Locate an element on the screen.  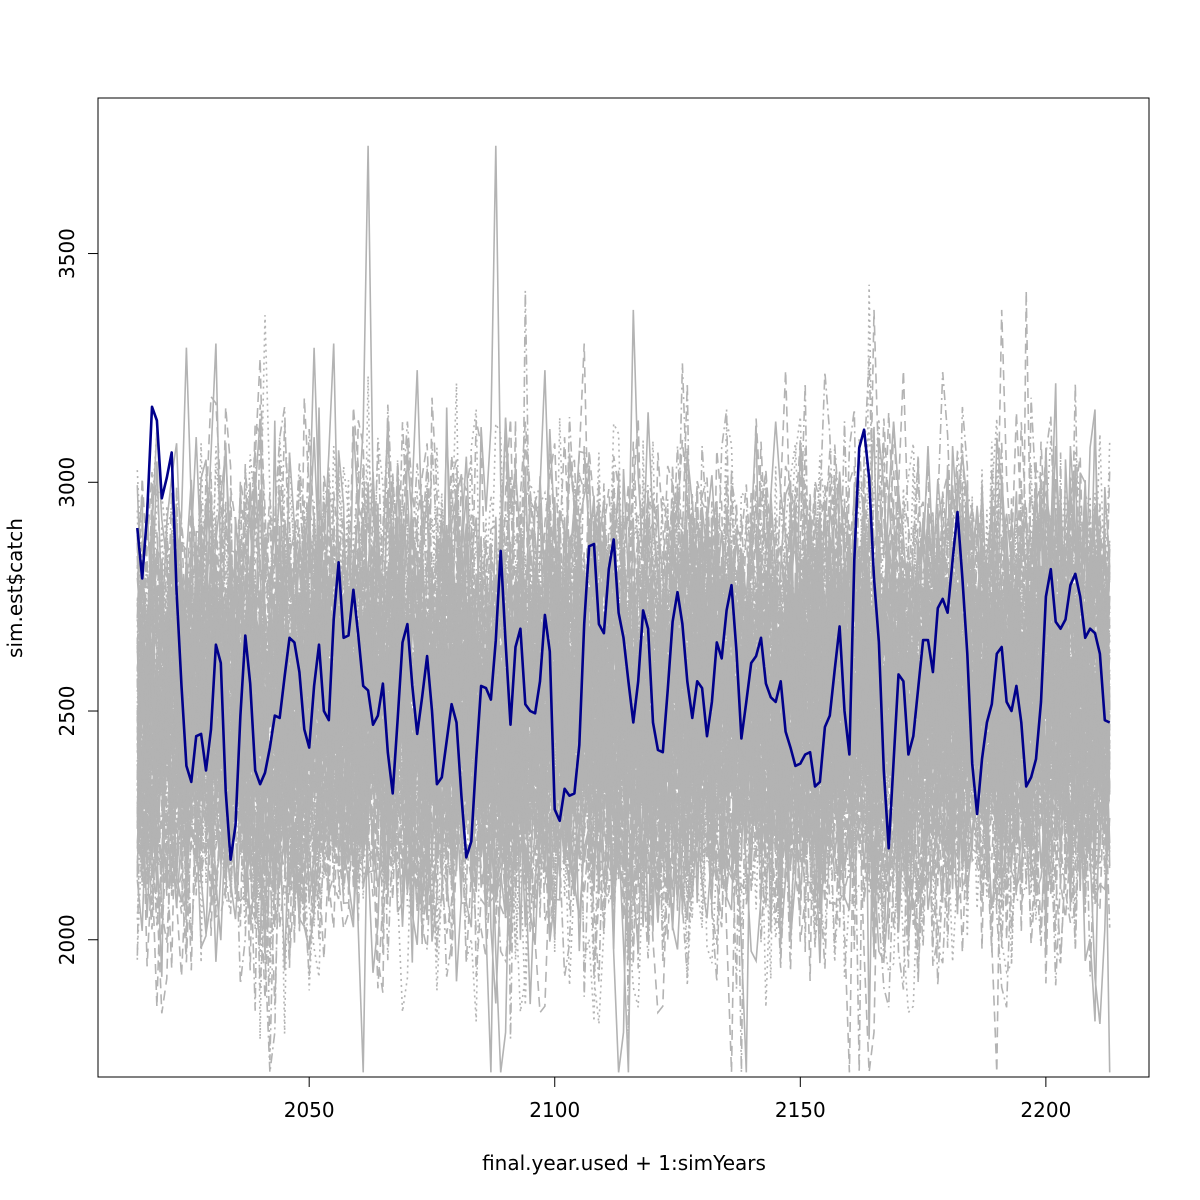
x-tick-label: 2050 is located at coordinates (309, 1110).